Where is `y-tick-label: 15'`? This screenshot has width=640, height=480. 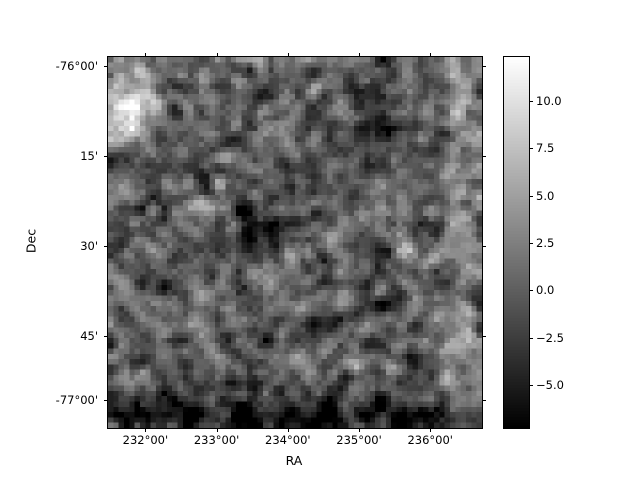
y-tick-label: 15' is located at coordinates (89, 156).